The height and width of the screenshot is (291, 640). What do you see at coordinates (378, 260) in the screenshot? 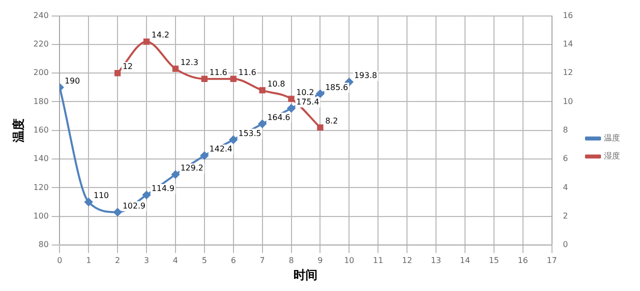
I see `x-tick-label: 11` at bounding box center [378, 260].